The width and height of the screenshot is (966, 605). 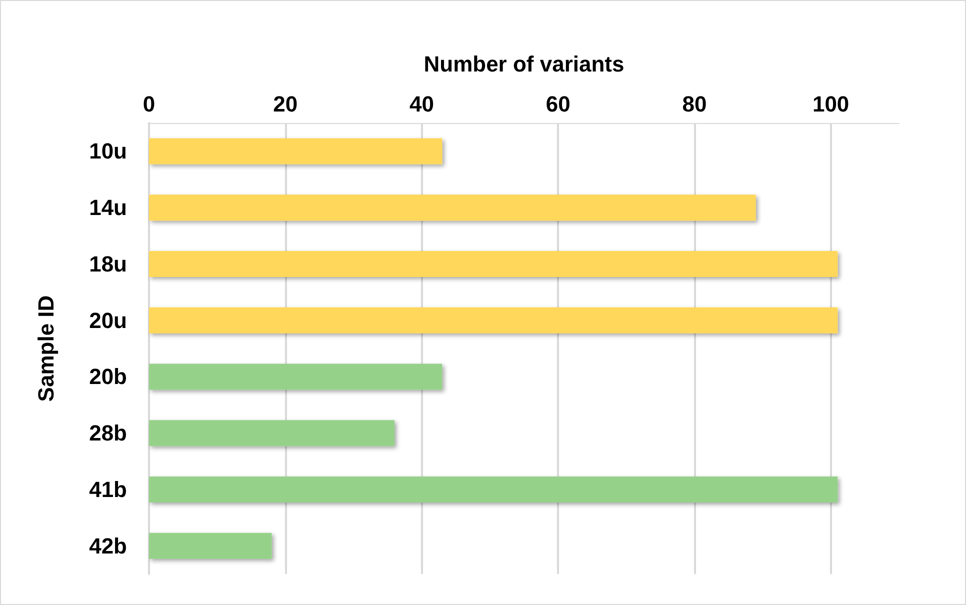 I want to click on y-tick-label: 18u, so click(x=108, y=263).